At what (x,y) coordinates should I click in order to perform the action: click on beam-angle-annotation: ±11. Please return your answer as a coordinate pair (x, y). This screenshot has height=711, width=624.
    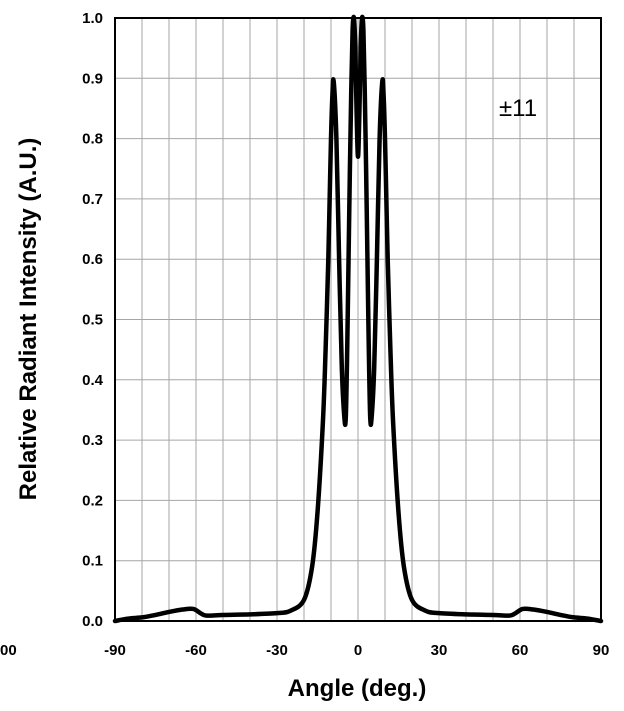
    Looking at the image, I should click on (518, 108).